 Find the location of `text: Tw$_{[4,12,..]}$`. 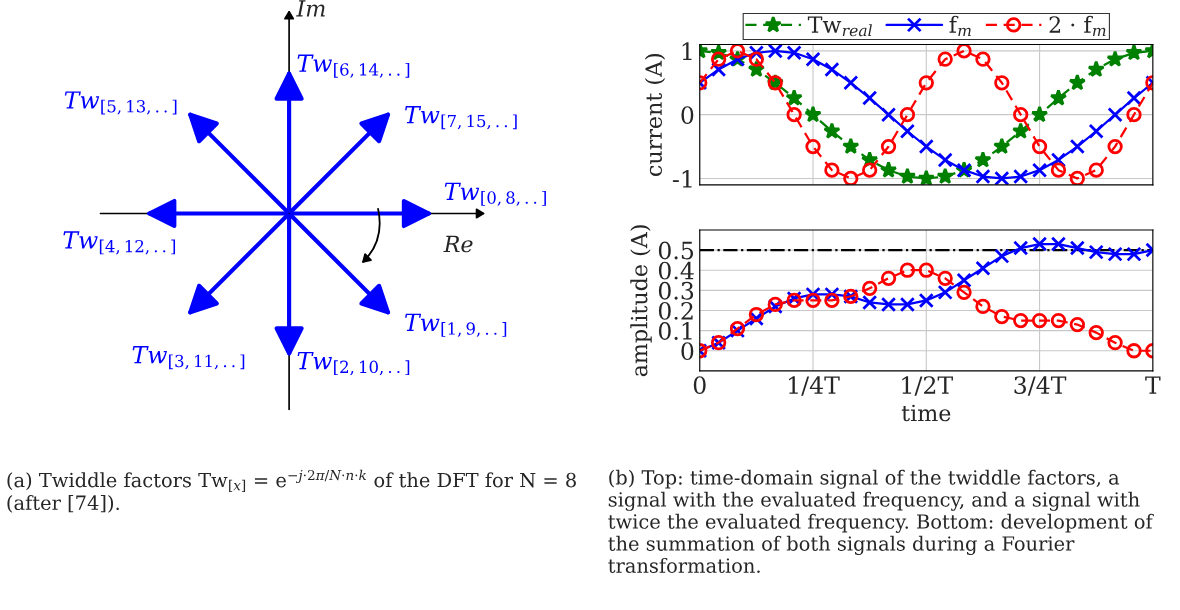

text: Tw$_{[4,12,..]}$ is located at coordinates (119, 243).